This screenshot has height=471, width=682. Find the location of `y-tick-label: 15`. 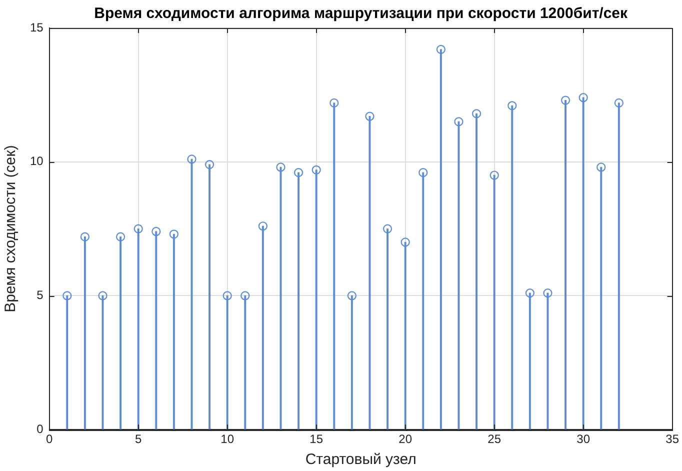

y-tick-label: 15 is located at coordinates (37, 27).